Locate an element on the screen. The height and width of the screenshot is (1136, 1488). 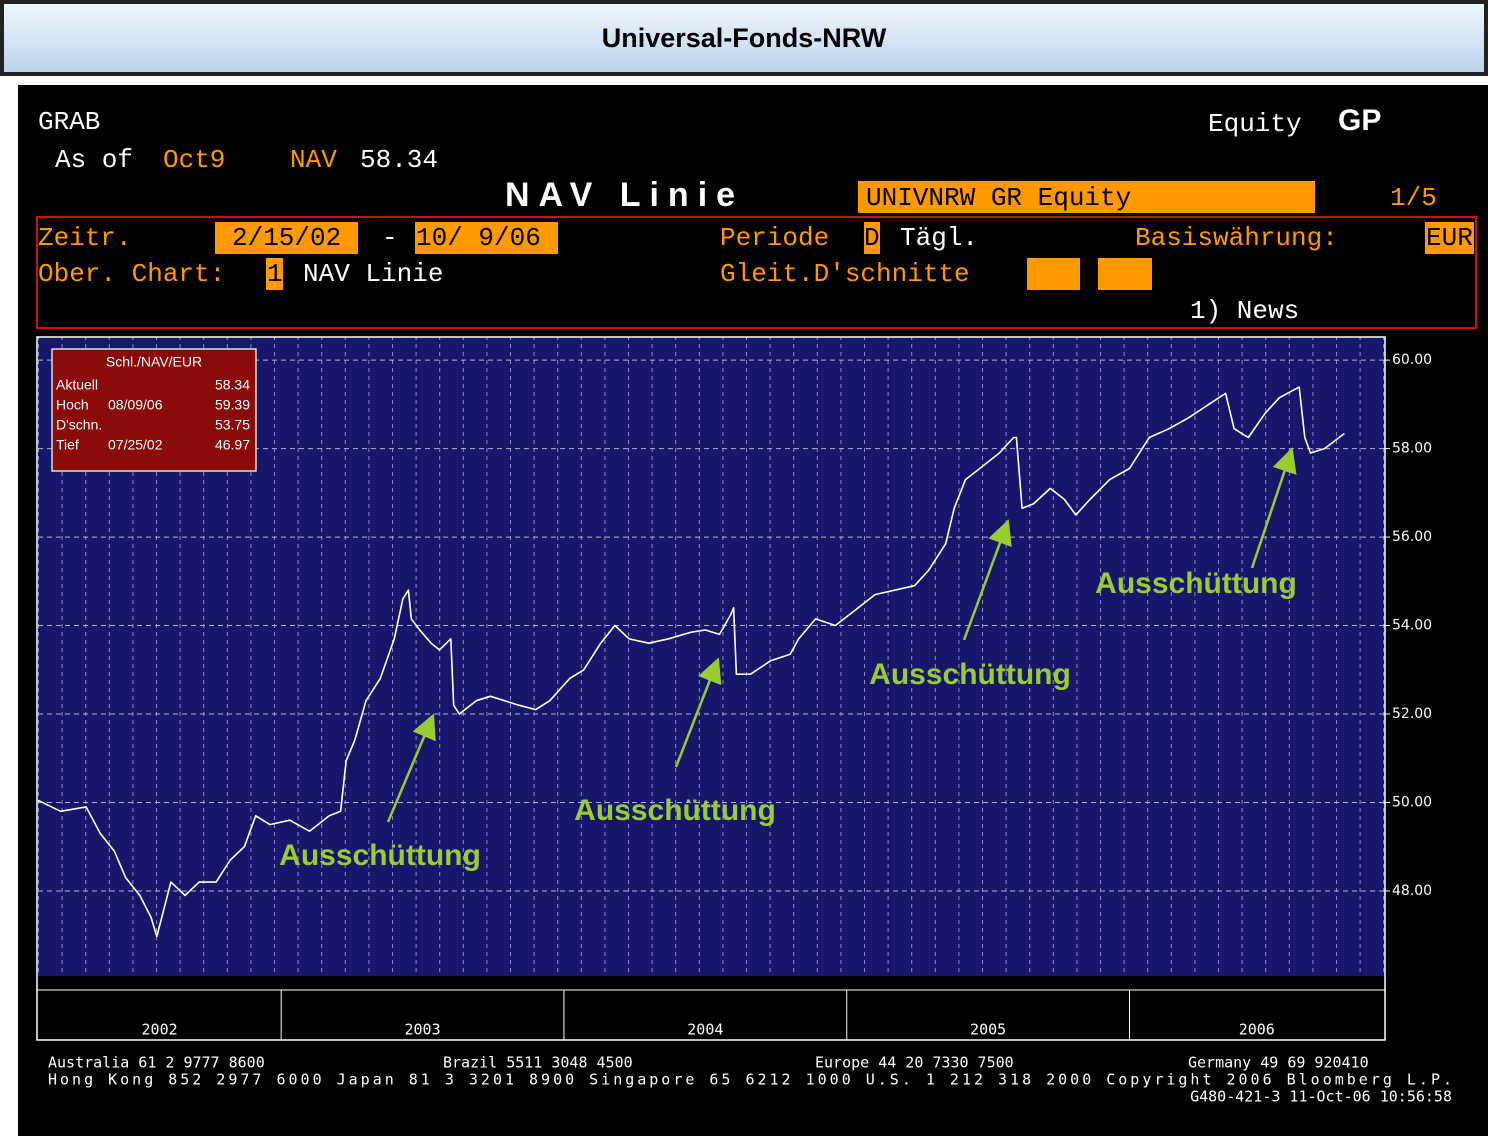
stats-date: 07/25/02 is located at coordinates (135, 445).